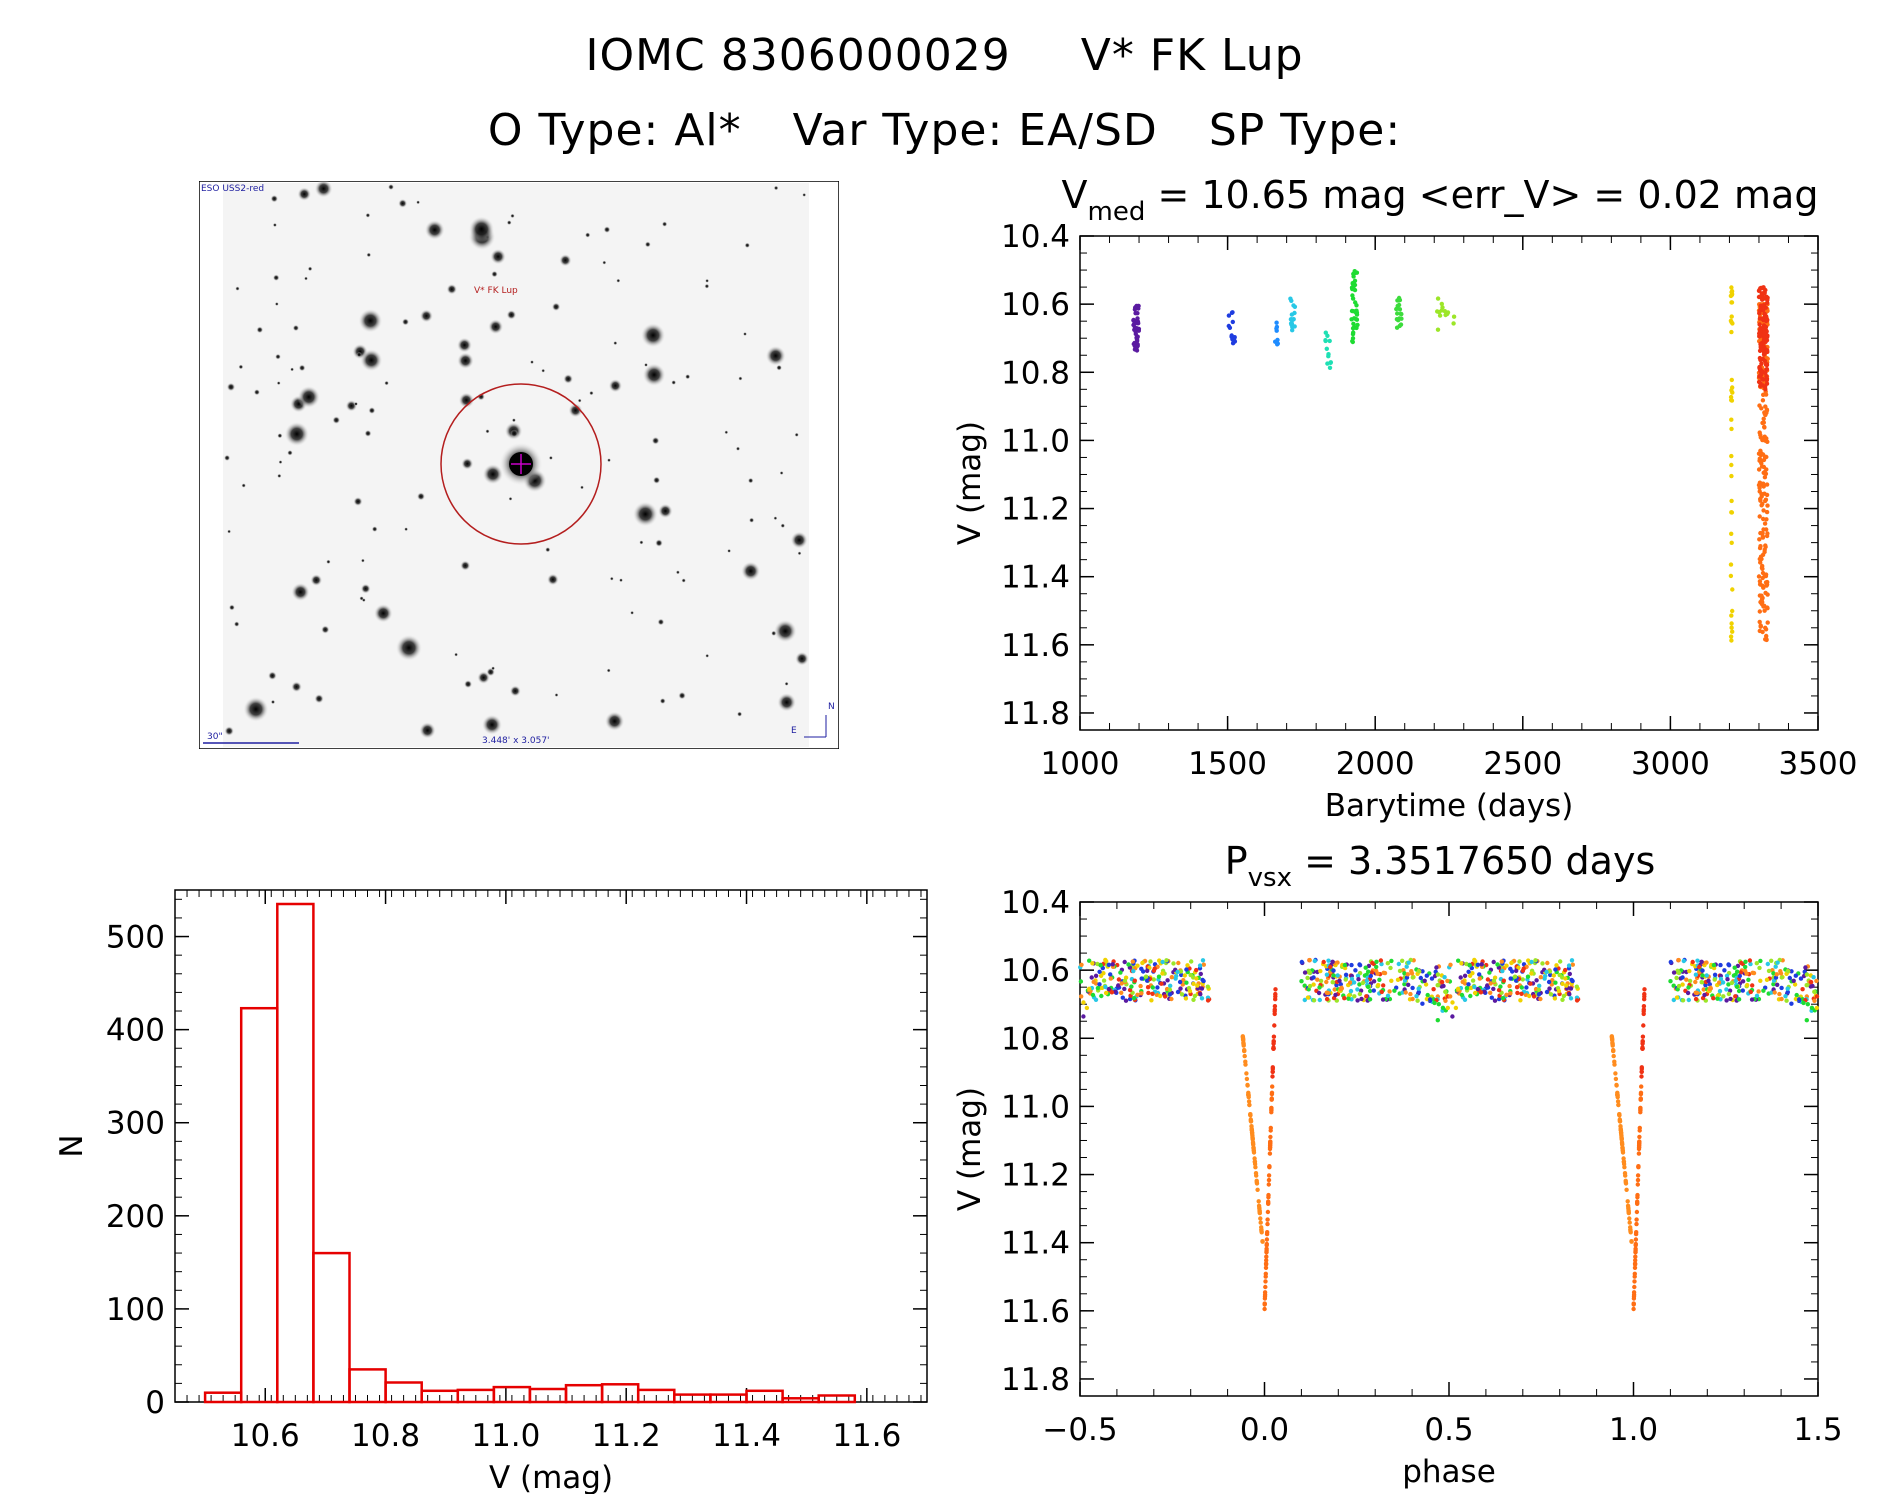 Image resolution: width=1889 pixels, height=1494 pixels. What do you see at coordinates (1035, 1312) in the screenshot?
I see `phase-ytick-label: 11.6` at bounding box center [1035, 1312].